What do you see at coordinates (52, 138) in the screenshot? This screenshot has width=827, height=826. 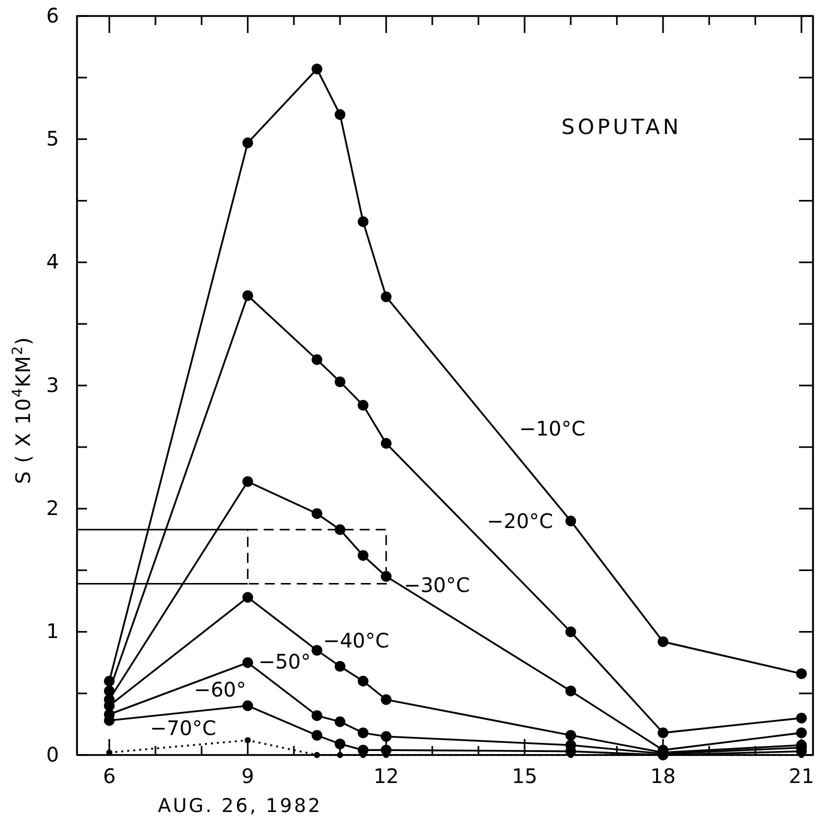 I see `y-tick-label: 5` at bounding box center [52, 138].